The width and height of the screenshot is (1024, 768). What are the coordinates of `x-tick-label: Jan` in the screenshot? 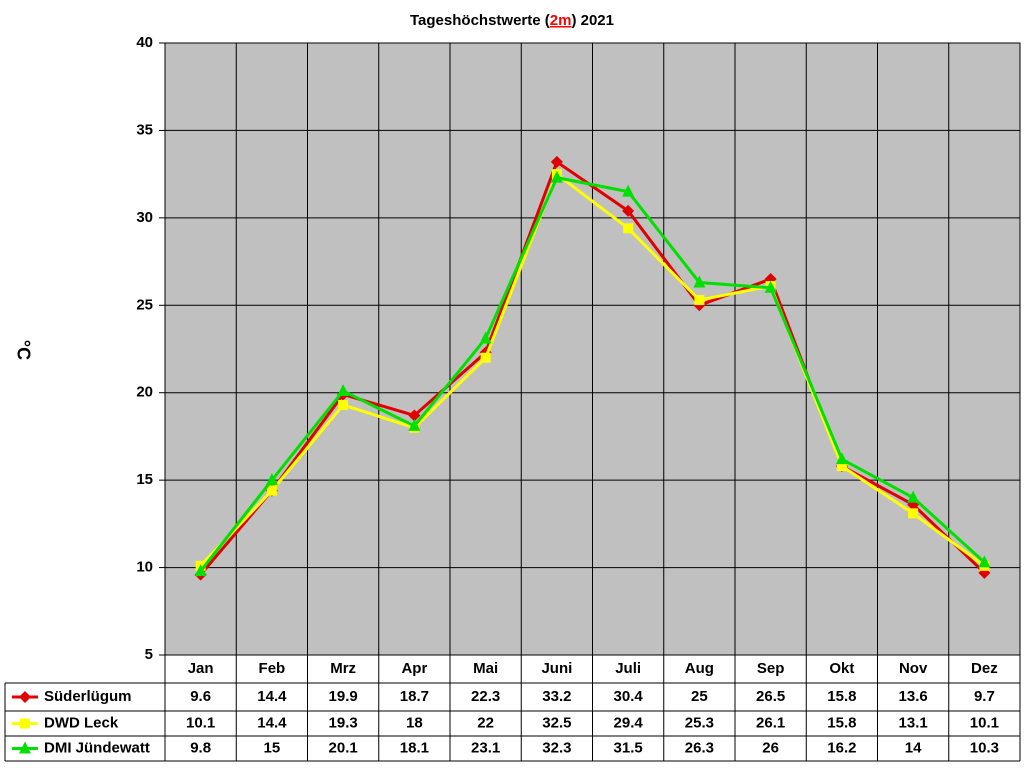 It's located at (201, 668).